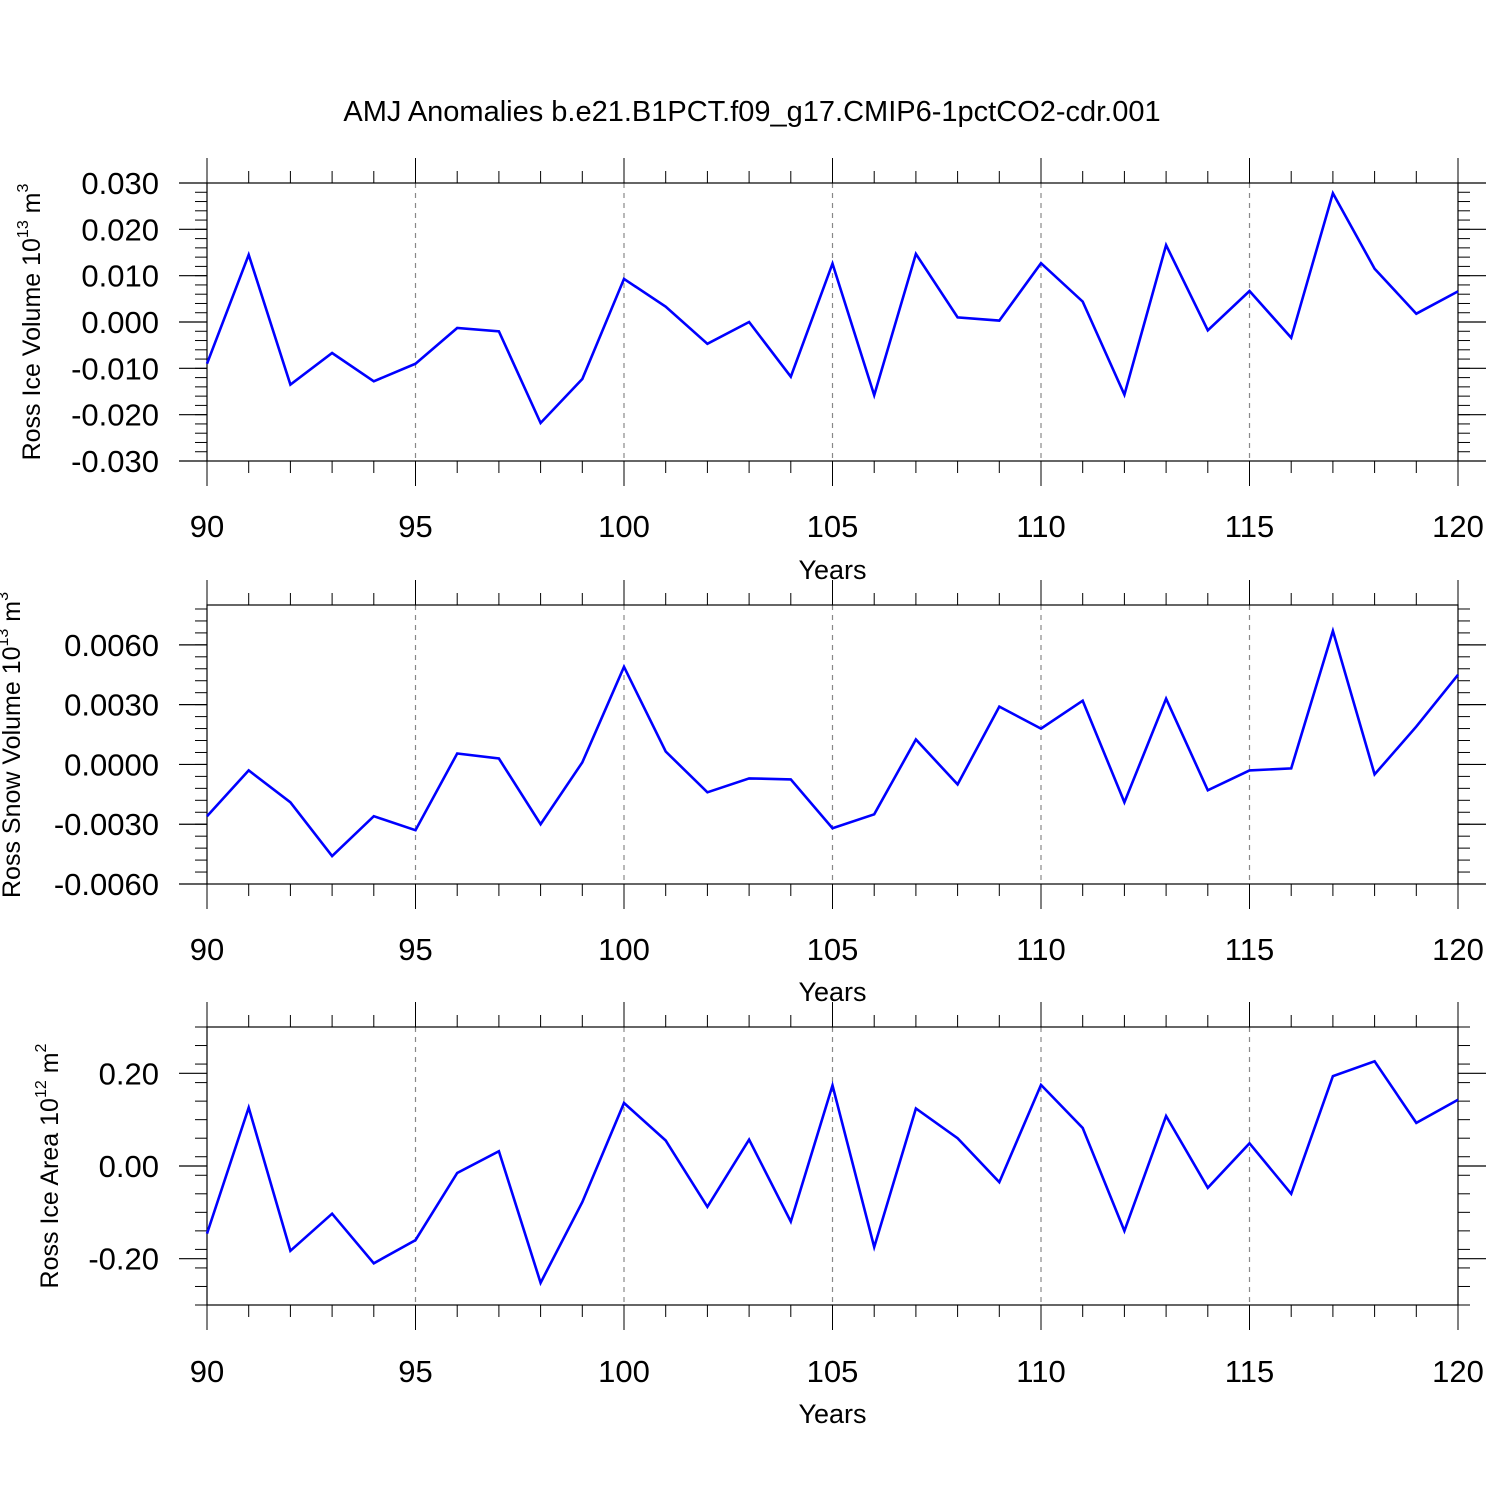  Describe the element at coordinates (111, 645) in the screenshot. I see `y-tick-label: 0.0060` at that location.